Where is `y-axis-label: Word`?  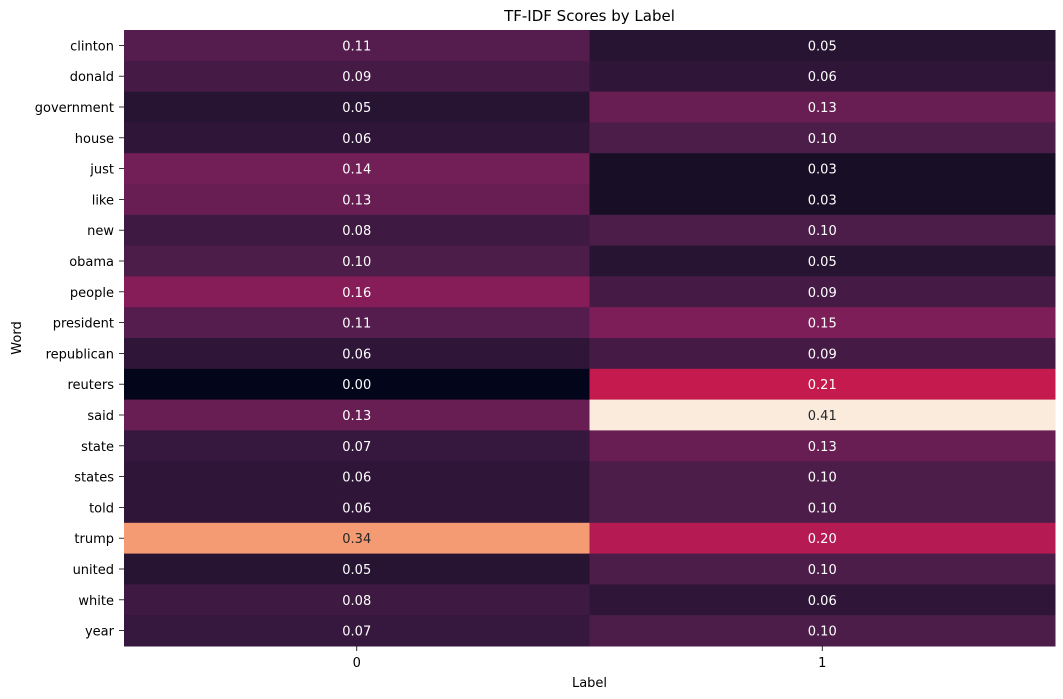 y-axis-label: Word is located at coordinates (17, 337).